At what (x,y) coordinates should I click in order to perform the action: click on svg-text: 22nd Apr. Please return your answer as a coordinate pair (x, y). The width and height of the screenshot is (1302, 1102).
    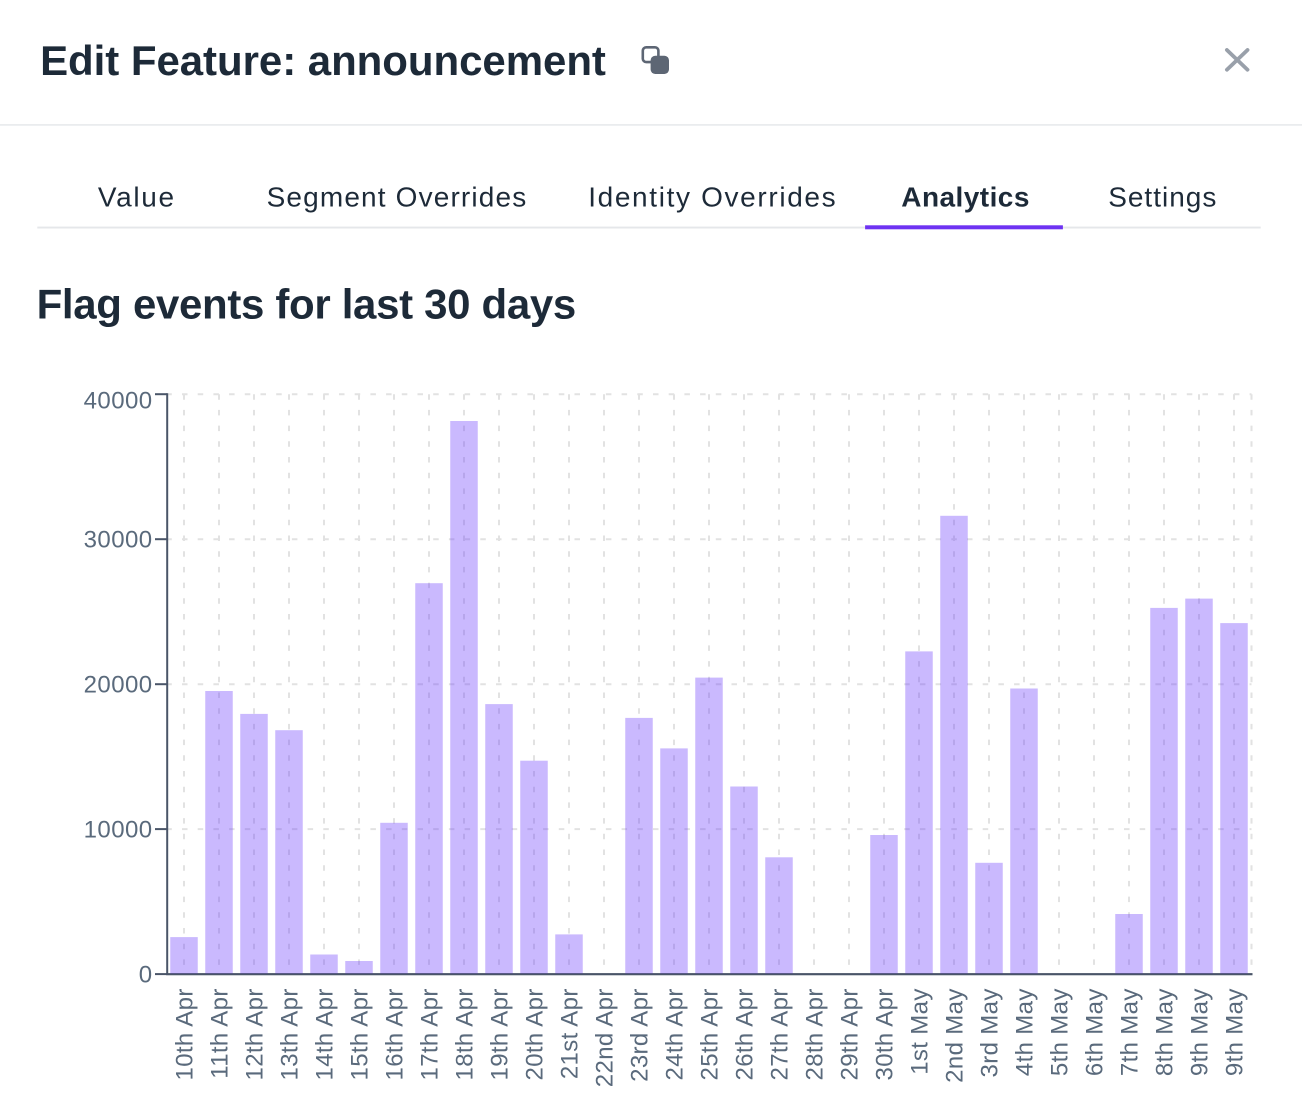
    Looking at the image, I should click on (604, 1037).